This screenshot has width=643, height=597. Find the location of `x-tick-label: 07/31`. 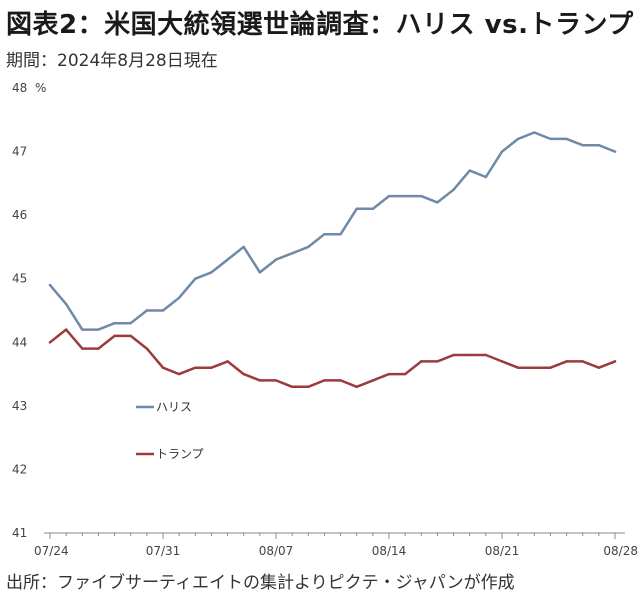

x-tick-label: 07/31 is located at coordinates (163, 551).